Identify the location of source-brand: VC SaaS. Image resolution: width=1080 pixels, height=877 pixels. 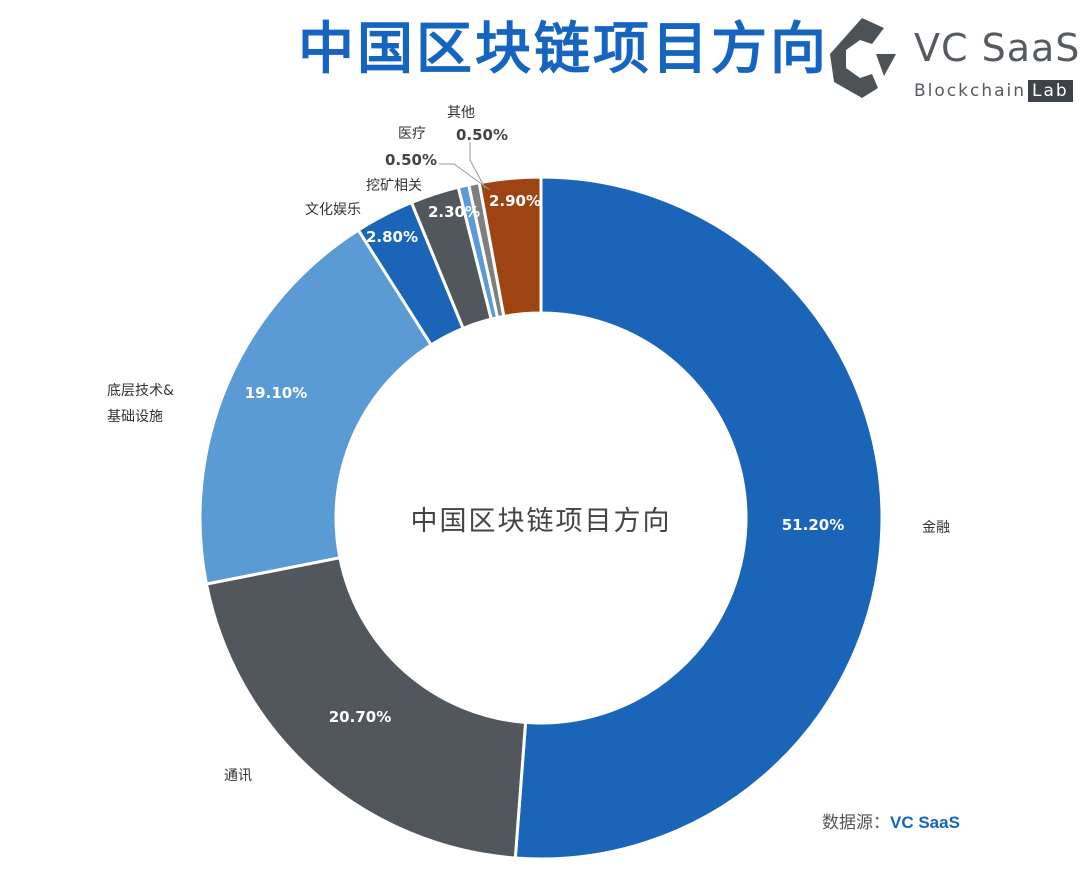
(925, 822).